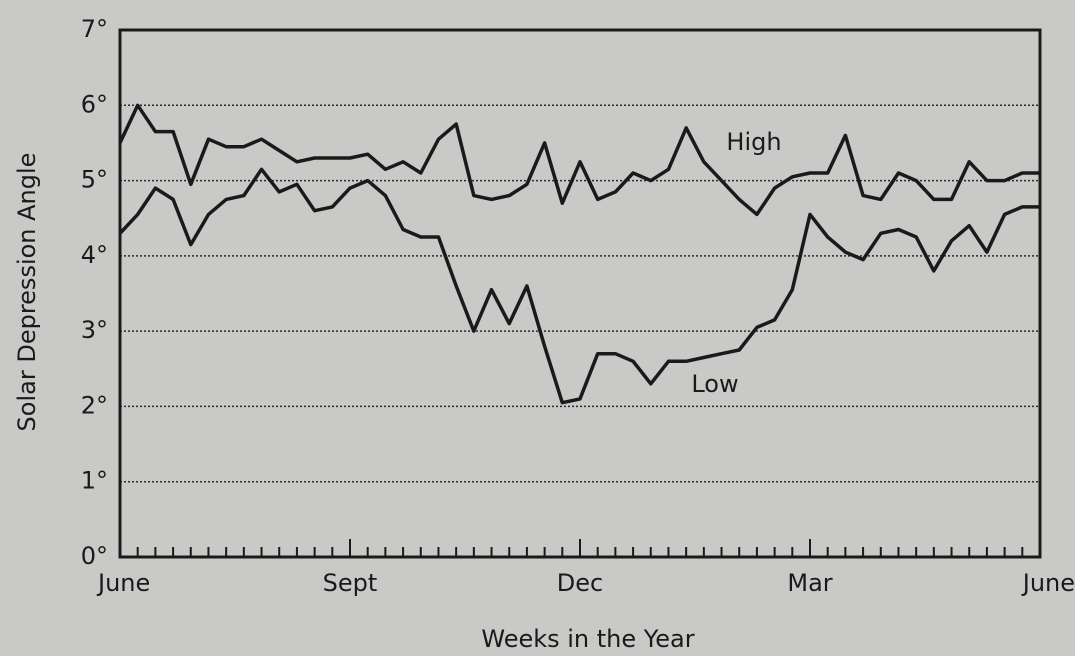 The width and height of the screenshot is (1075, 656). I want to click on series-label: Low, so click(714, 384).